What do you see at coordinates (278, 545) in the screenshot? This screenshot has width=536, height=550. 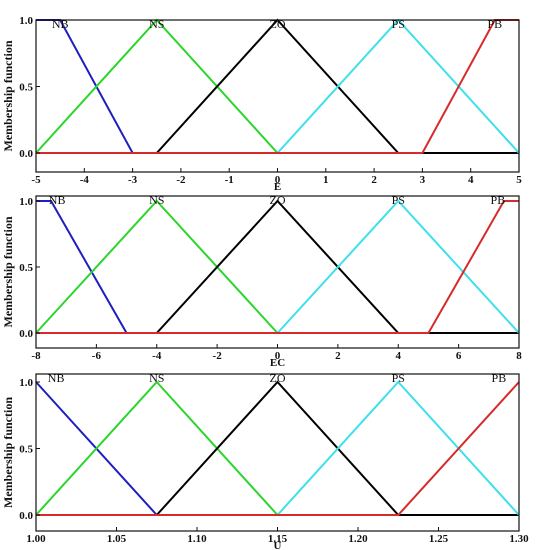 I see `x-axis-title: U` at bounding box center [278, 545].